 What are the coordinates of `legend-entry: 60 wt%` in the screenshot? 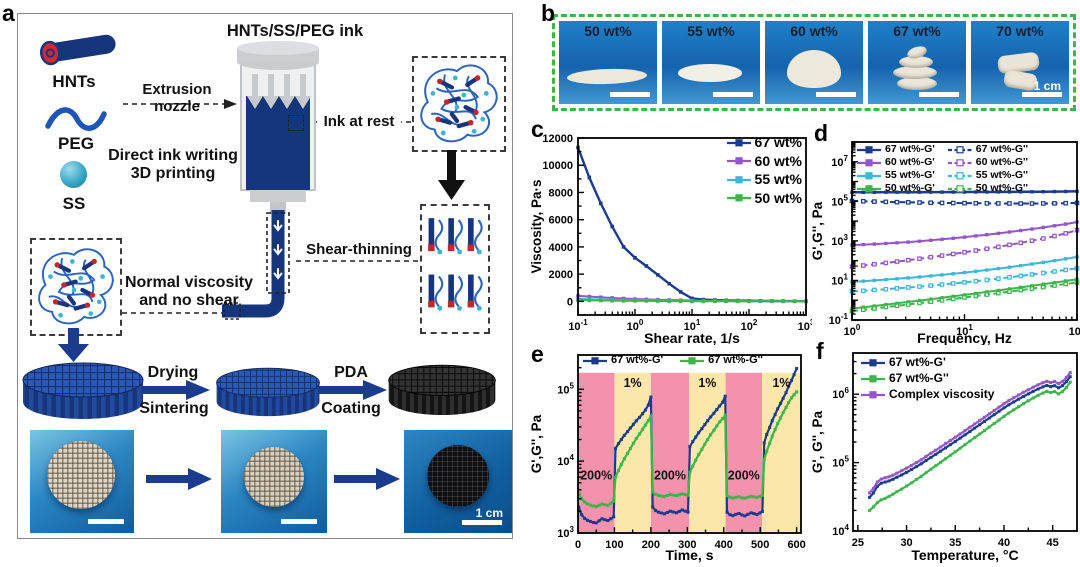 It's located at (764, 162).